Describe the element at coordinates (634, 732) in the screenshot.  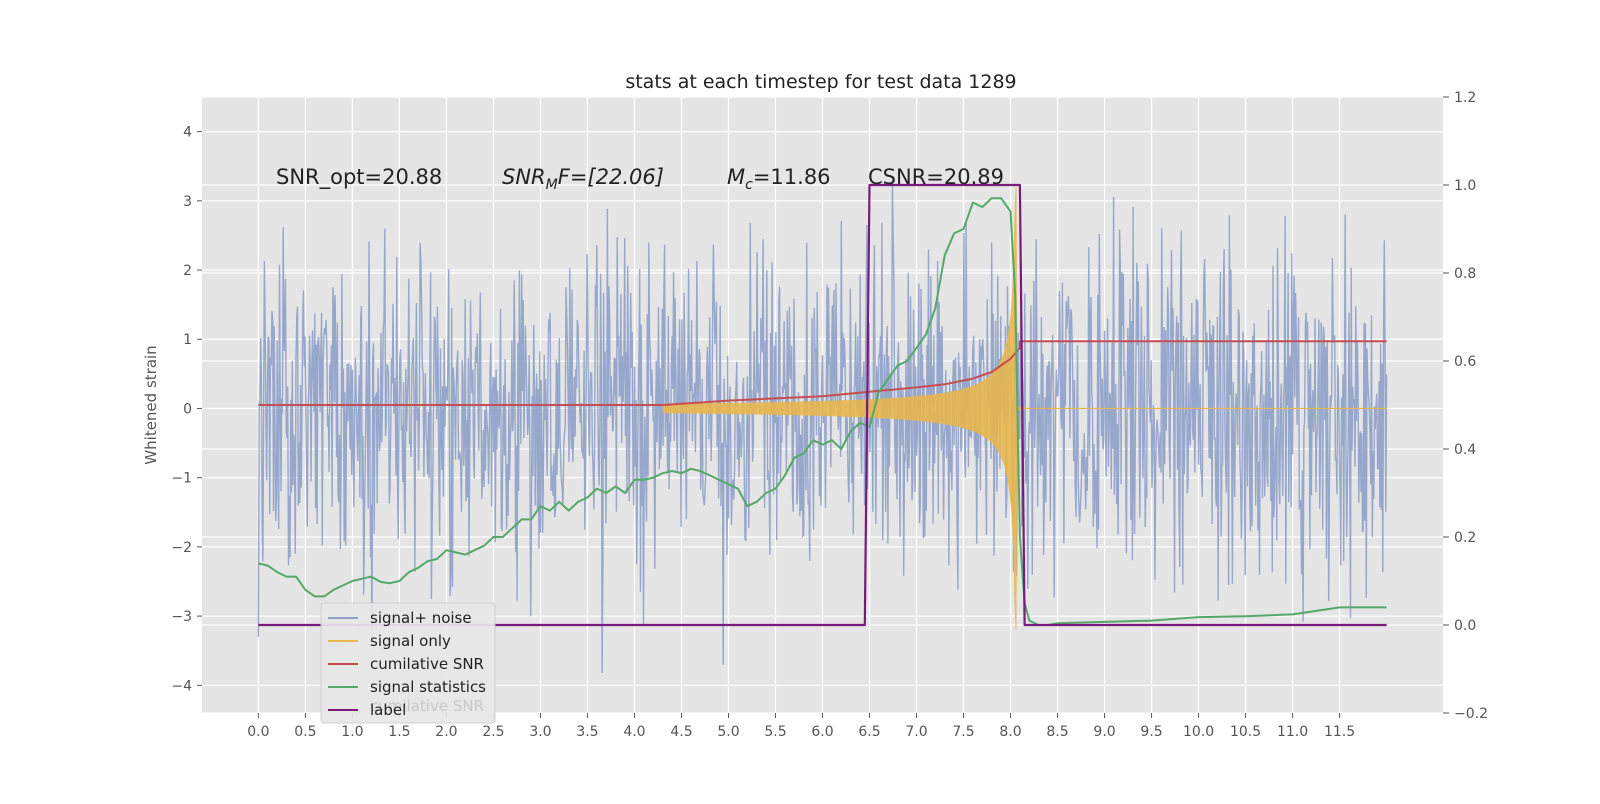
I see `x-tick-label: 4.0` at that location.